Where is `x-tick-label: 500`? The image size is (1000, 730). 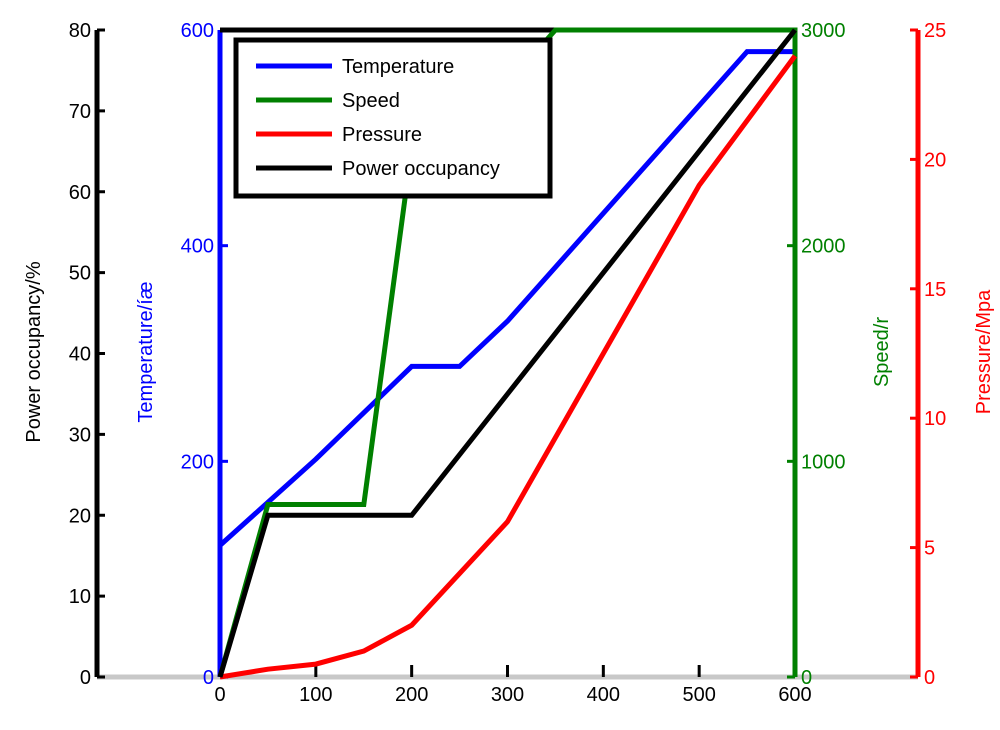 x-tick-label: 500 is located at coordinates (698, 695).